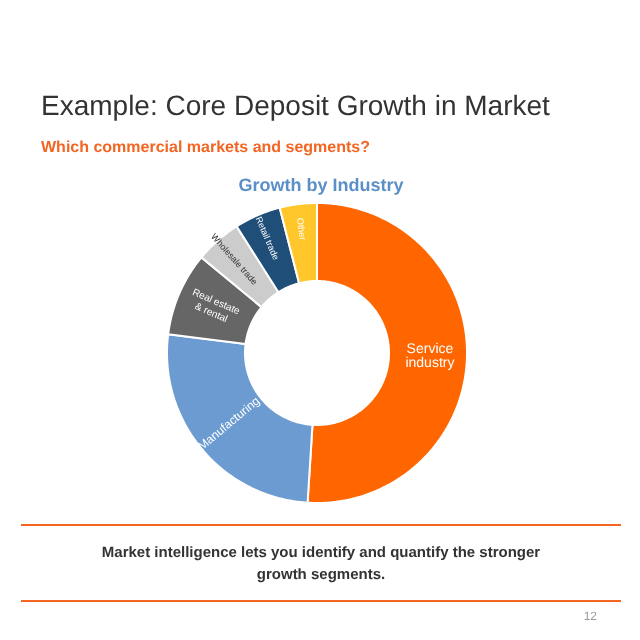 Image resolution: width=640 pixels, height=640 pixels. I want to click on chart-title: Example: Core Deposit Growth in Market, so click(296, 105).